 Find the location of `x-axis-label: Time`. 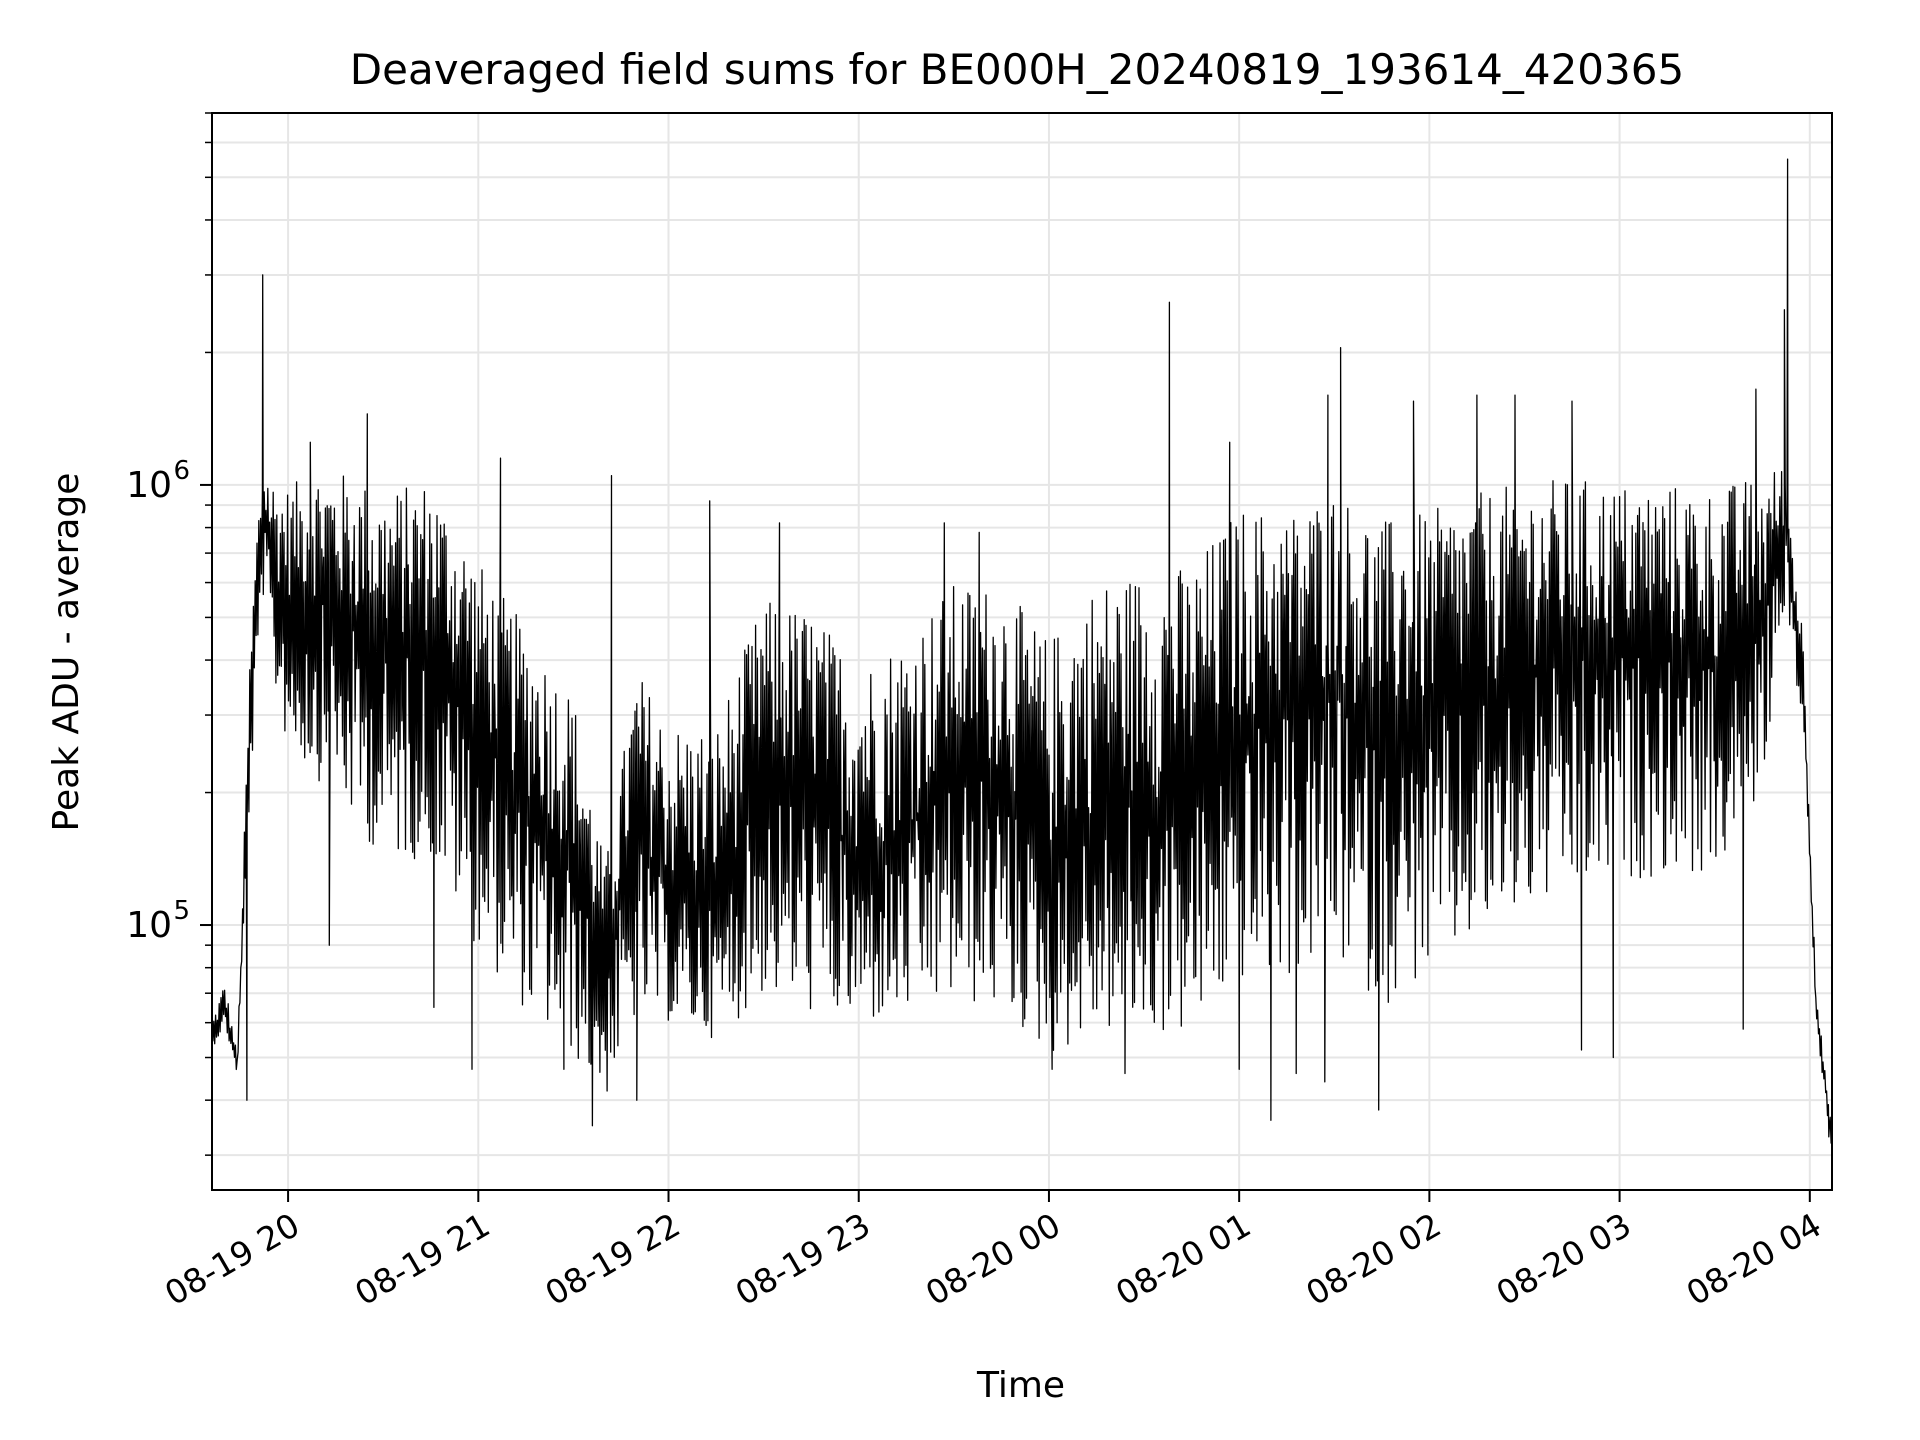

x-axis-label: Time is located at coordinates (1020, 1385).